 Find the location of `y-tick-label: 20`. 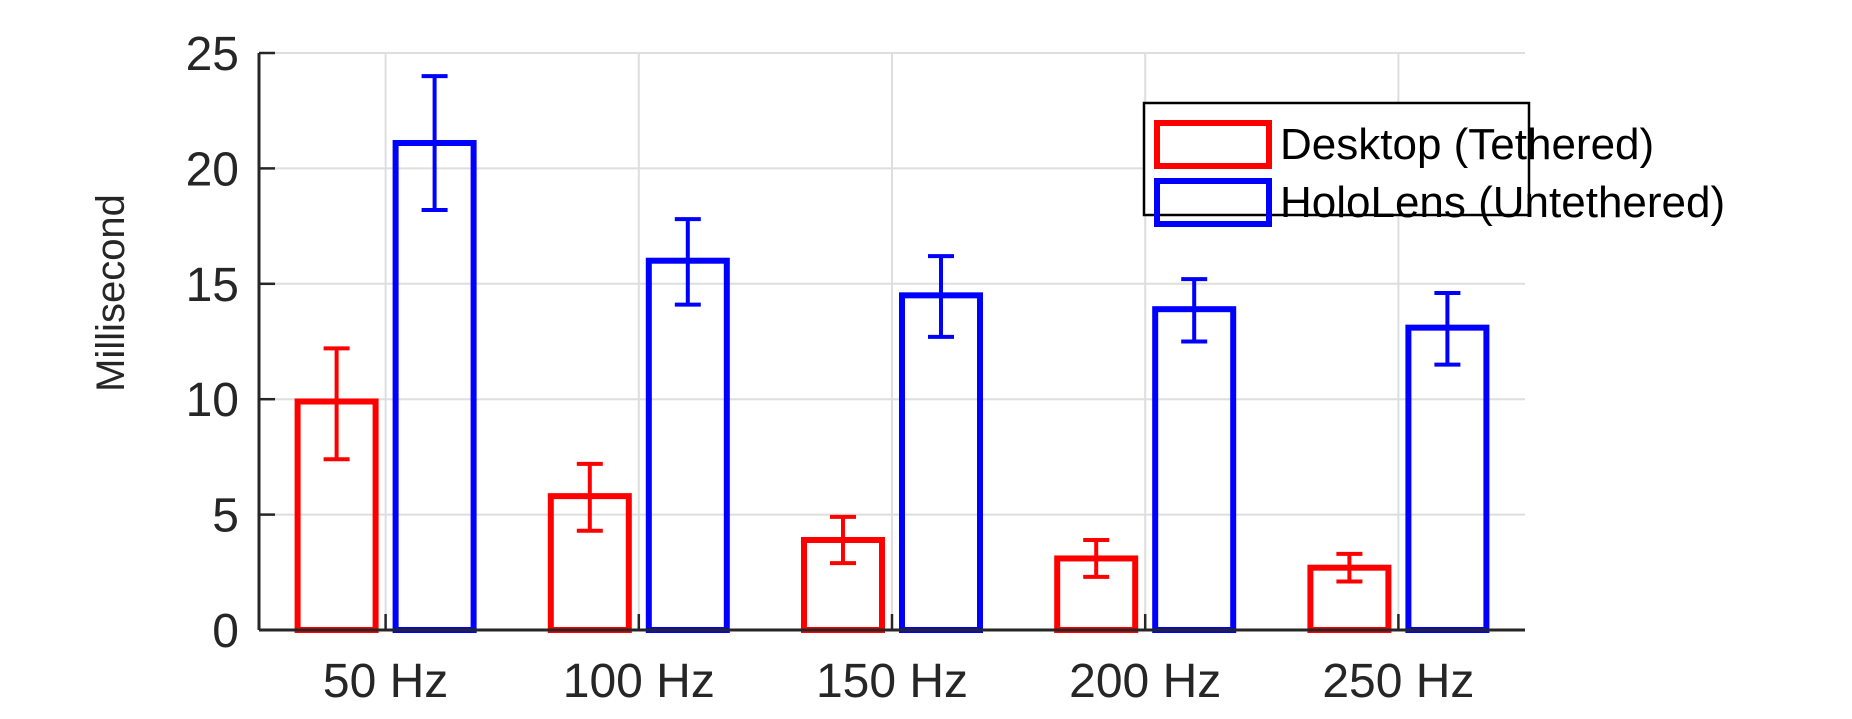

y-tick-label: 20 is located at coordinates (212, 169).